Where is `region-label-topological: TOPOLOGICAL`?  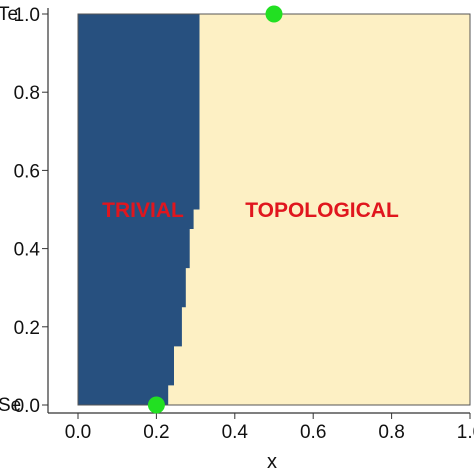 region-label-topological: TOPOLOGICAL is located at coordinates (322, 210).